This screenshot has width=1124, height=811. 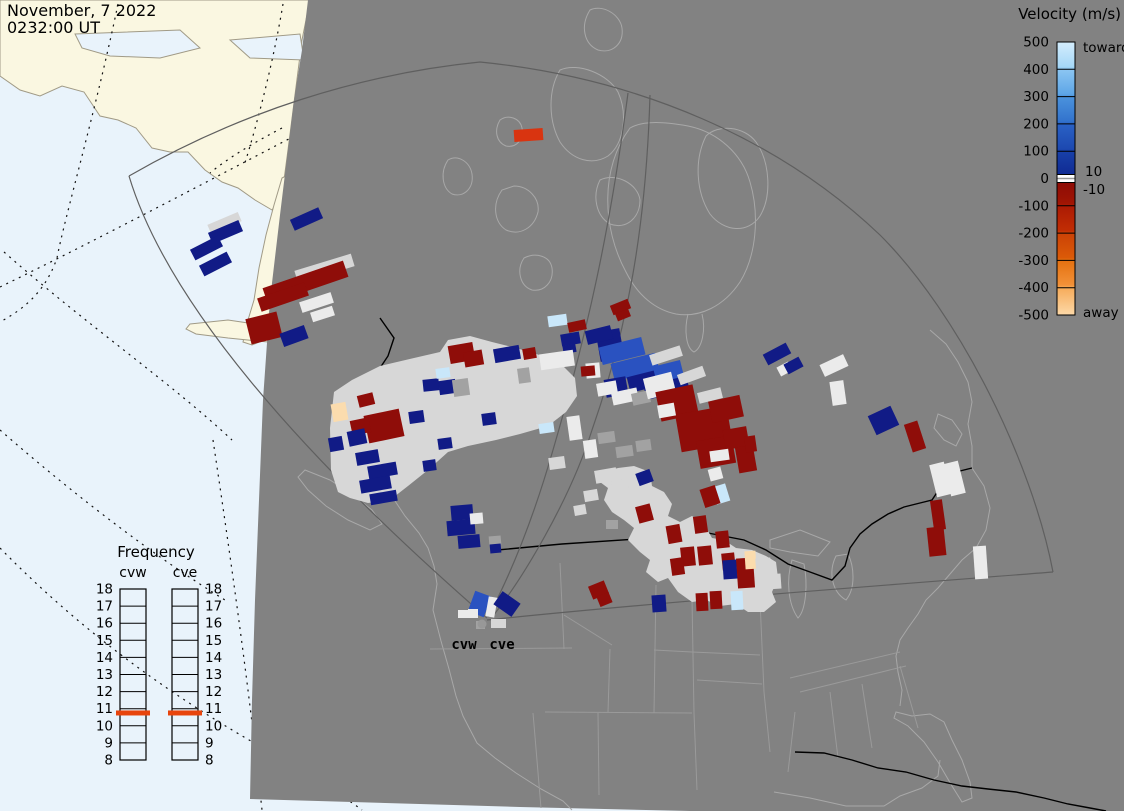 What do you see at coordinates (108, 743) in the screenshot?
I see `frequency-tick-label: 9` at bounding box center [108, 743].